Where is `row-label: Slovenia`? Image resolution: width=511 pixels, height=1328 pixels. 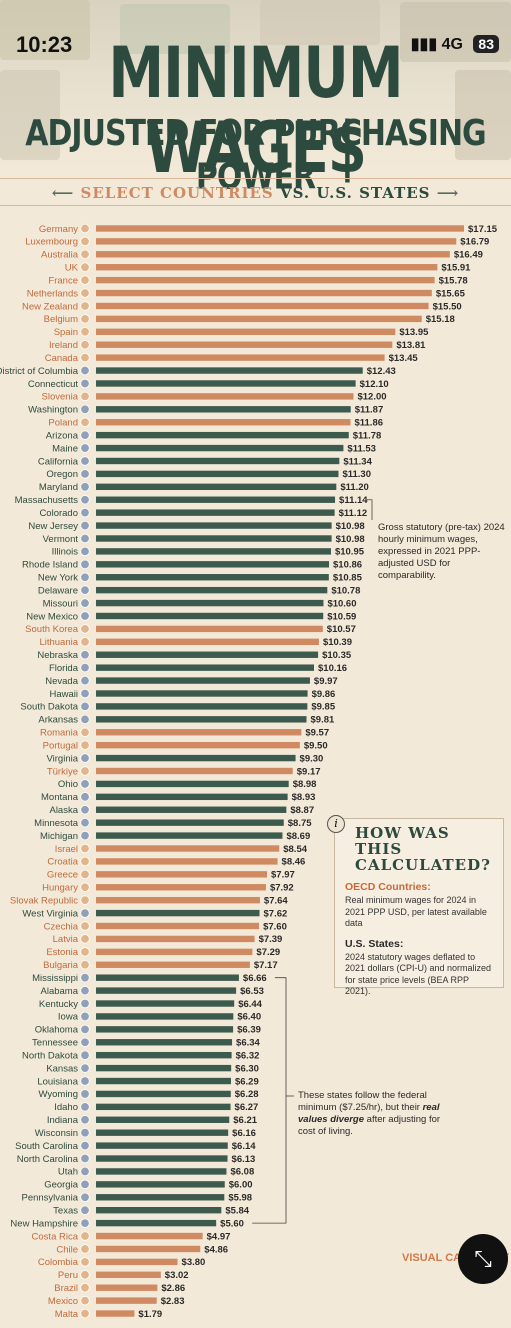
row-label: Slovenia is located at coordinates (60, 397).